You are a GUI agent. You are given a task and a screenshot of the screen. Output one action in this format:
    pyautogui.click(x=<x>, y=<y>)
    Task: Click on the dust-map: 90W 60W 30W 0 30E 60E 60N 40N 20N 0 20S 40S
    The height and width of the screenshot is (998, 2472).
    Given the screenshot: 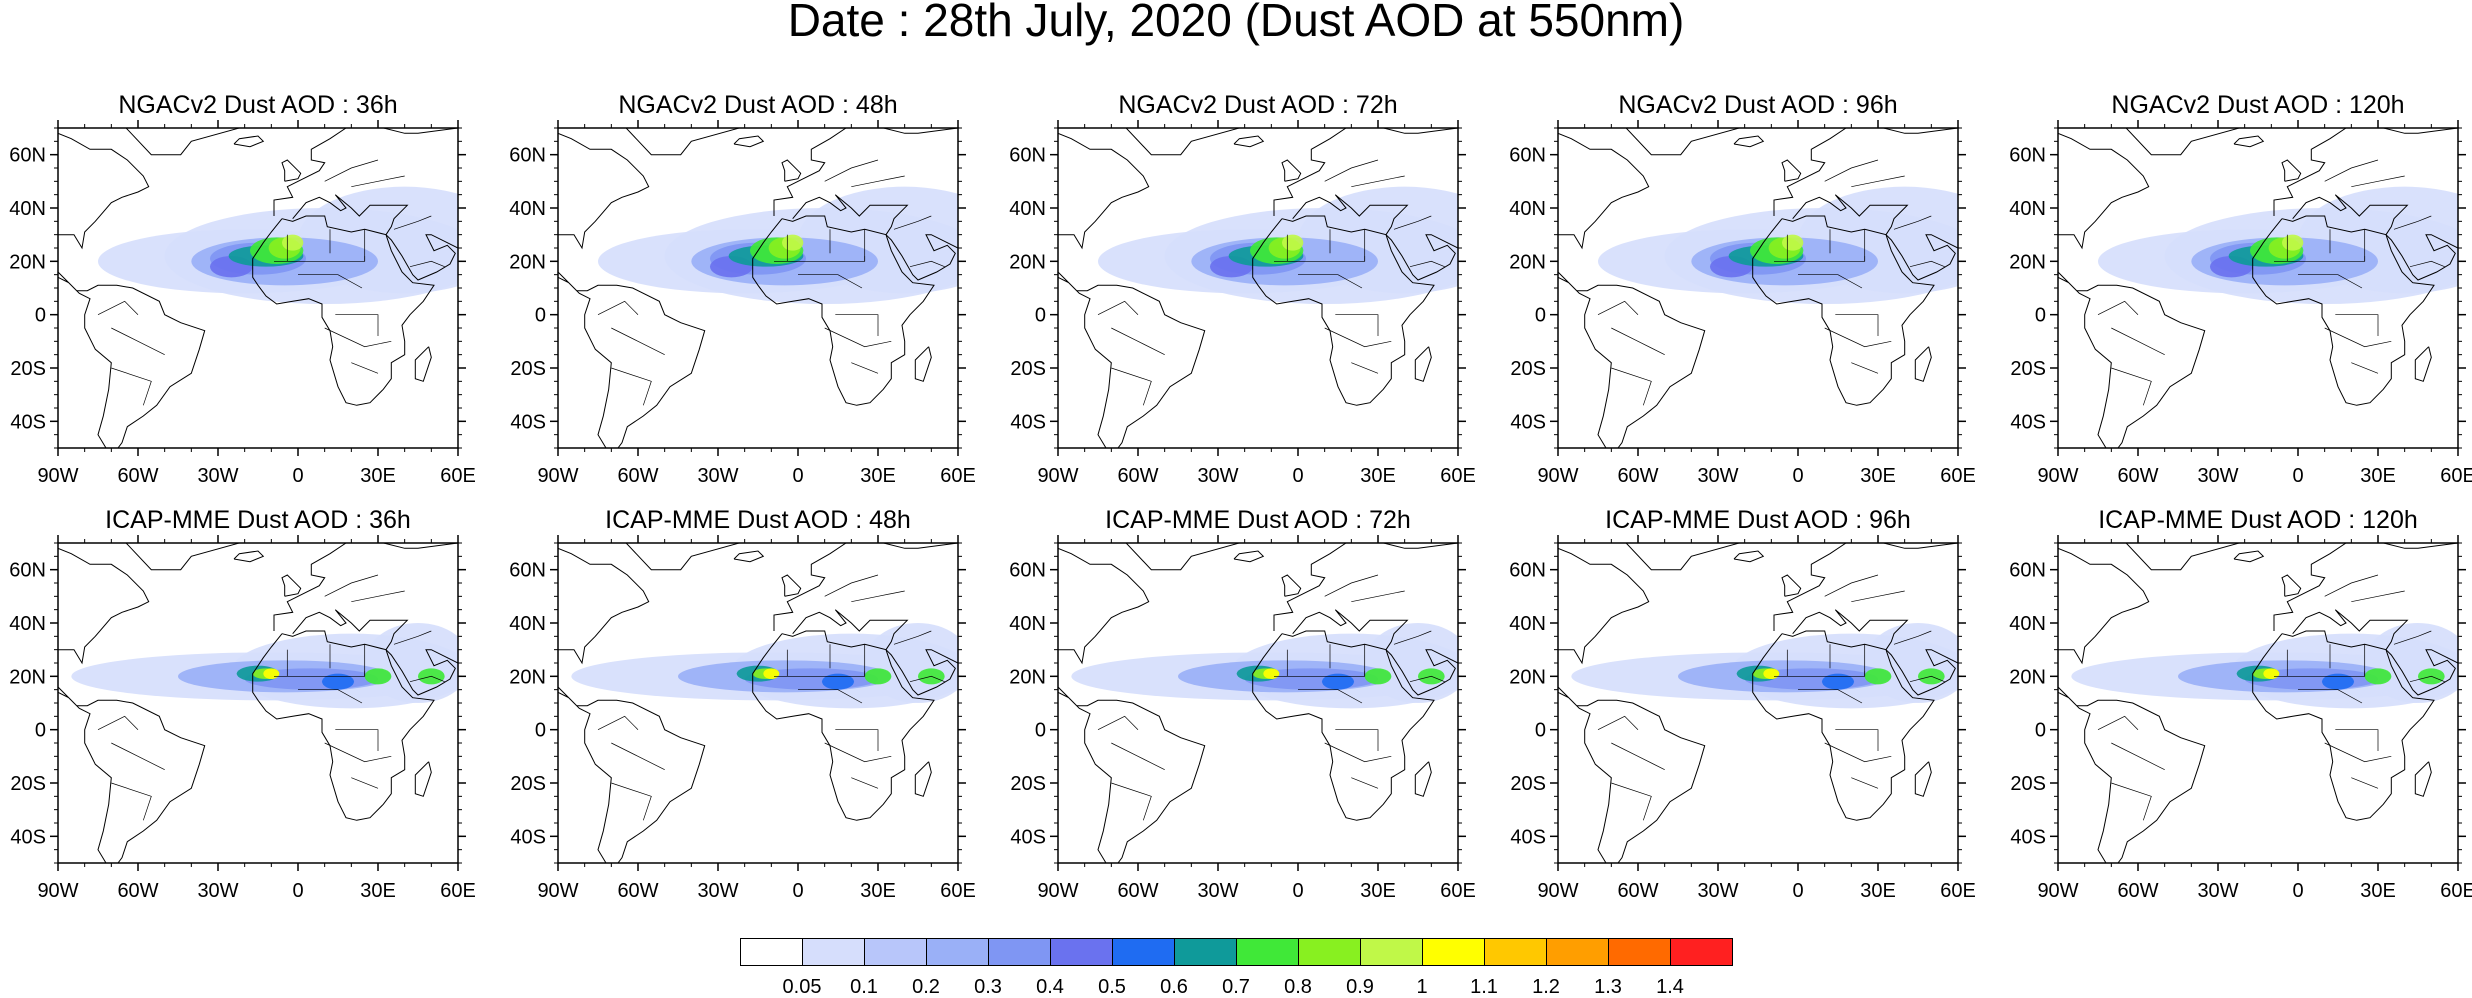 What is the action you would take?
    pyautogui.click(x=2240, y=303)
    